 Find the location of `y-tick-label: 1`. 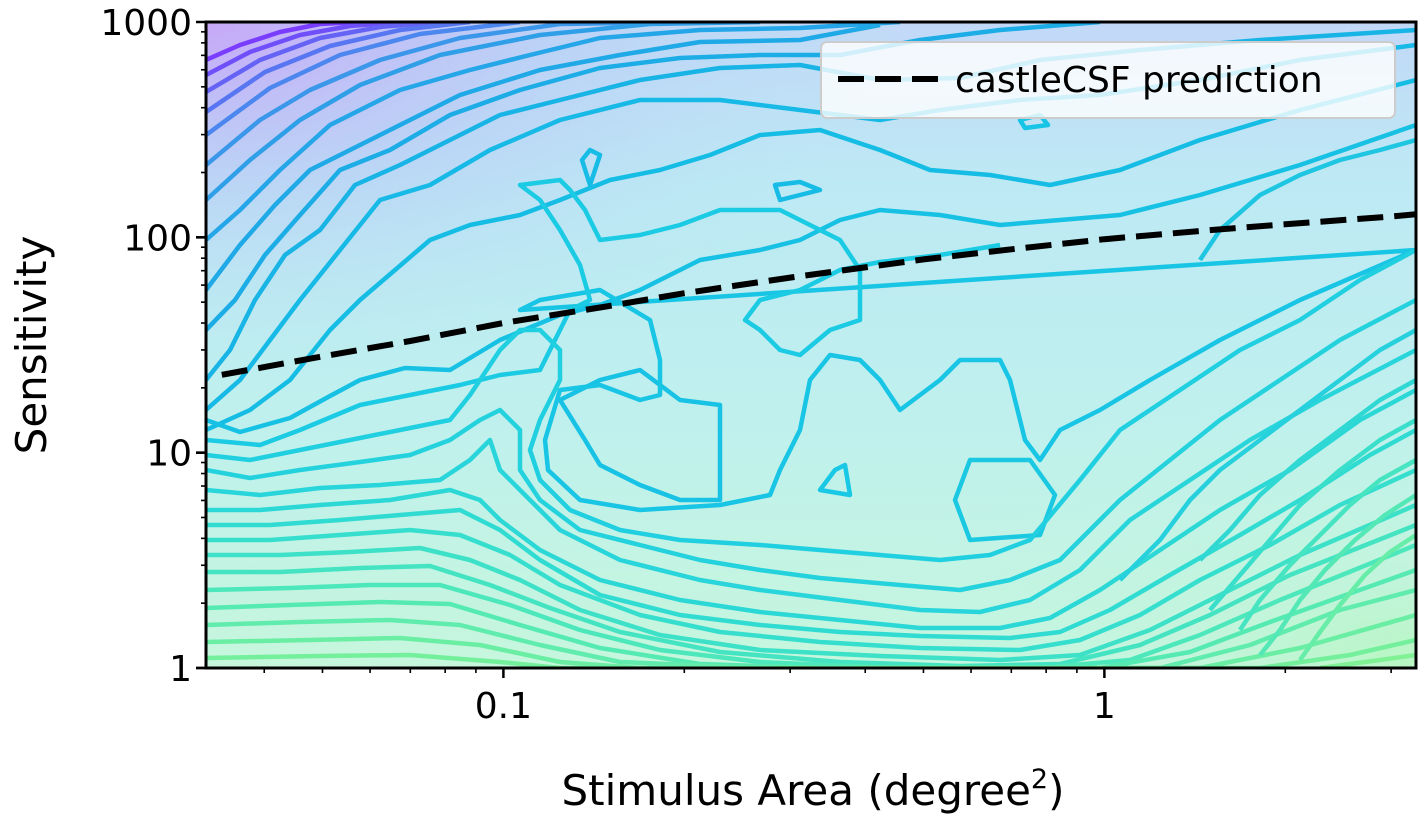

y-tick-label: 1 is located at coordinates (180, 669).